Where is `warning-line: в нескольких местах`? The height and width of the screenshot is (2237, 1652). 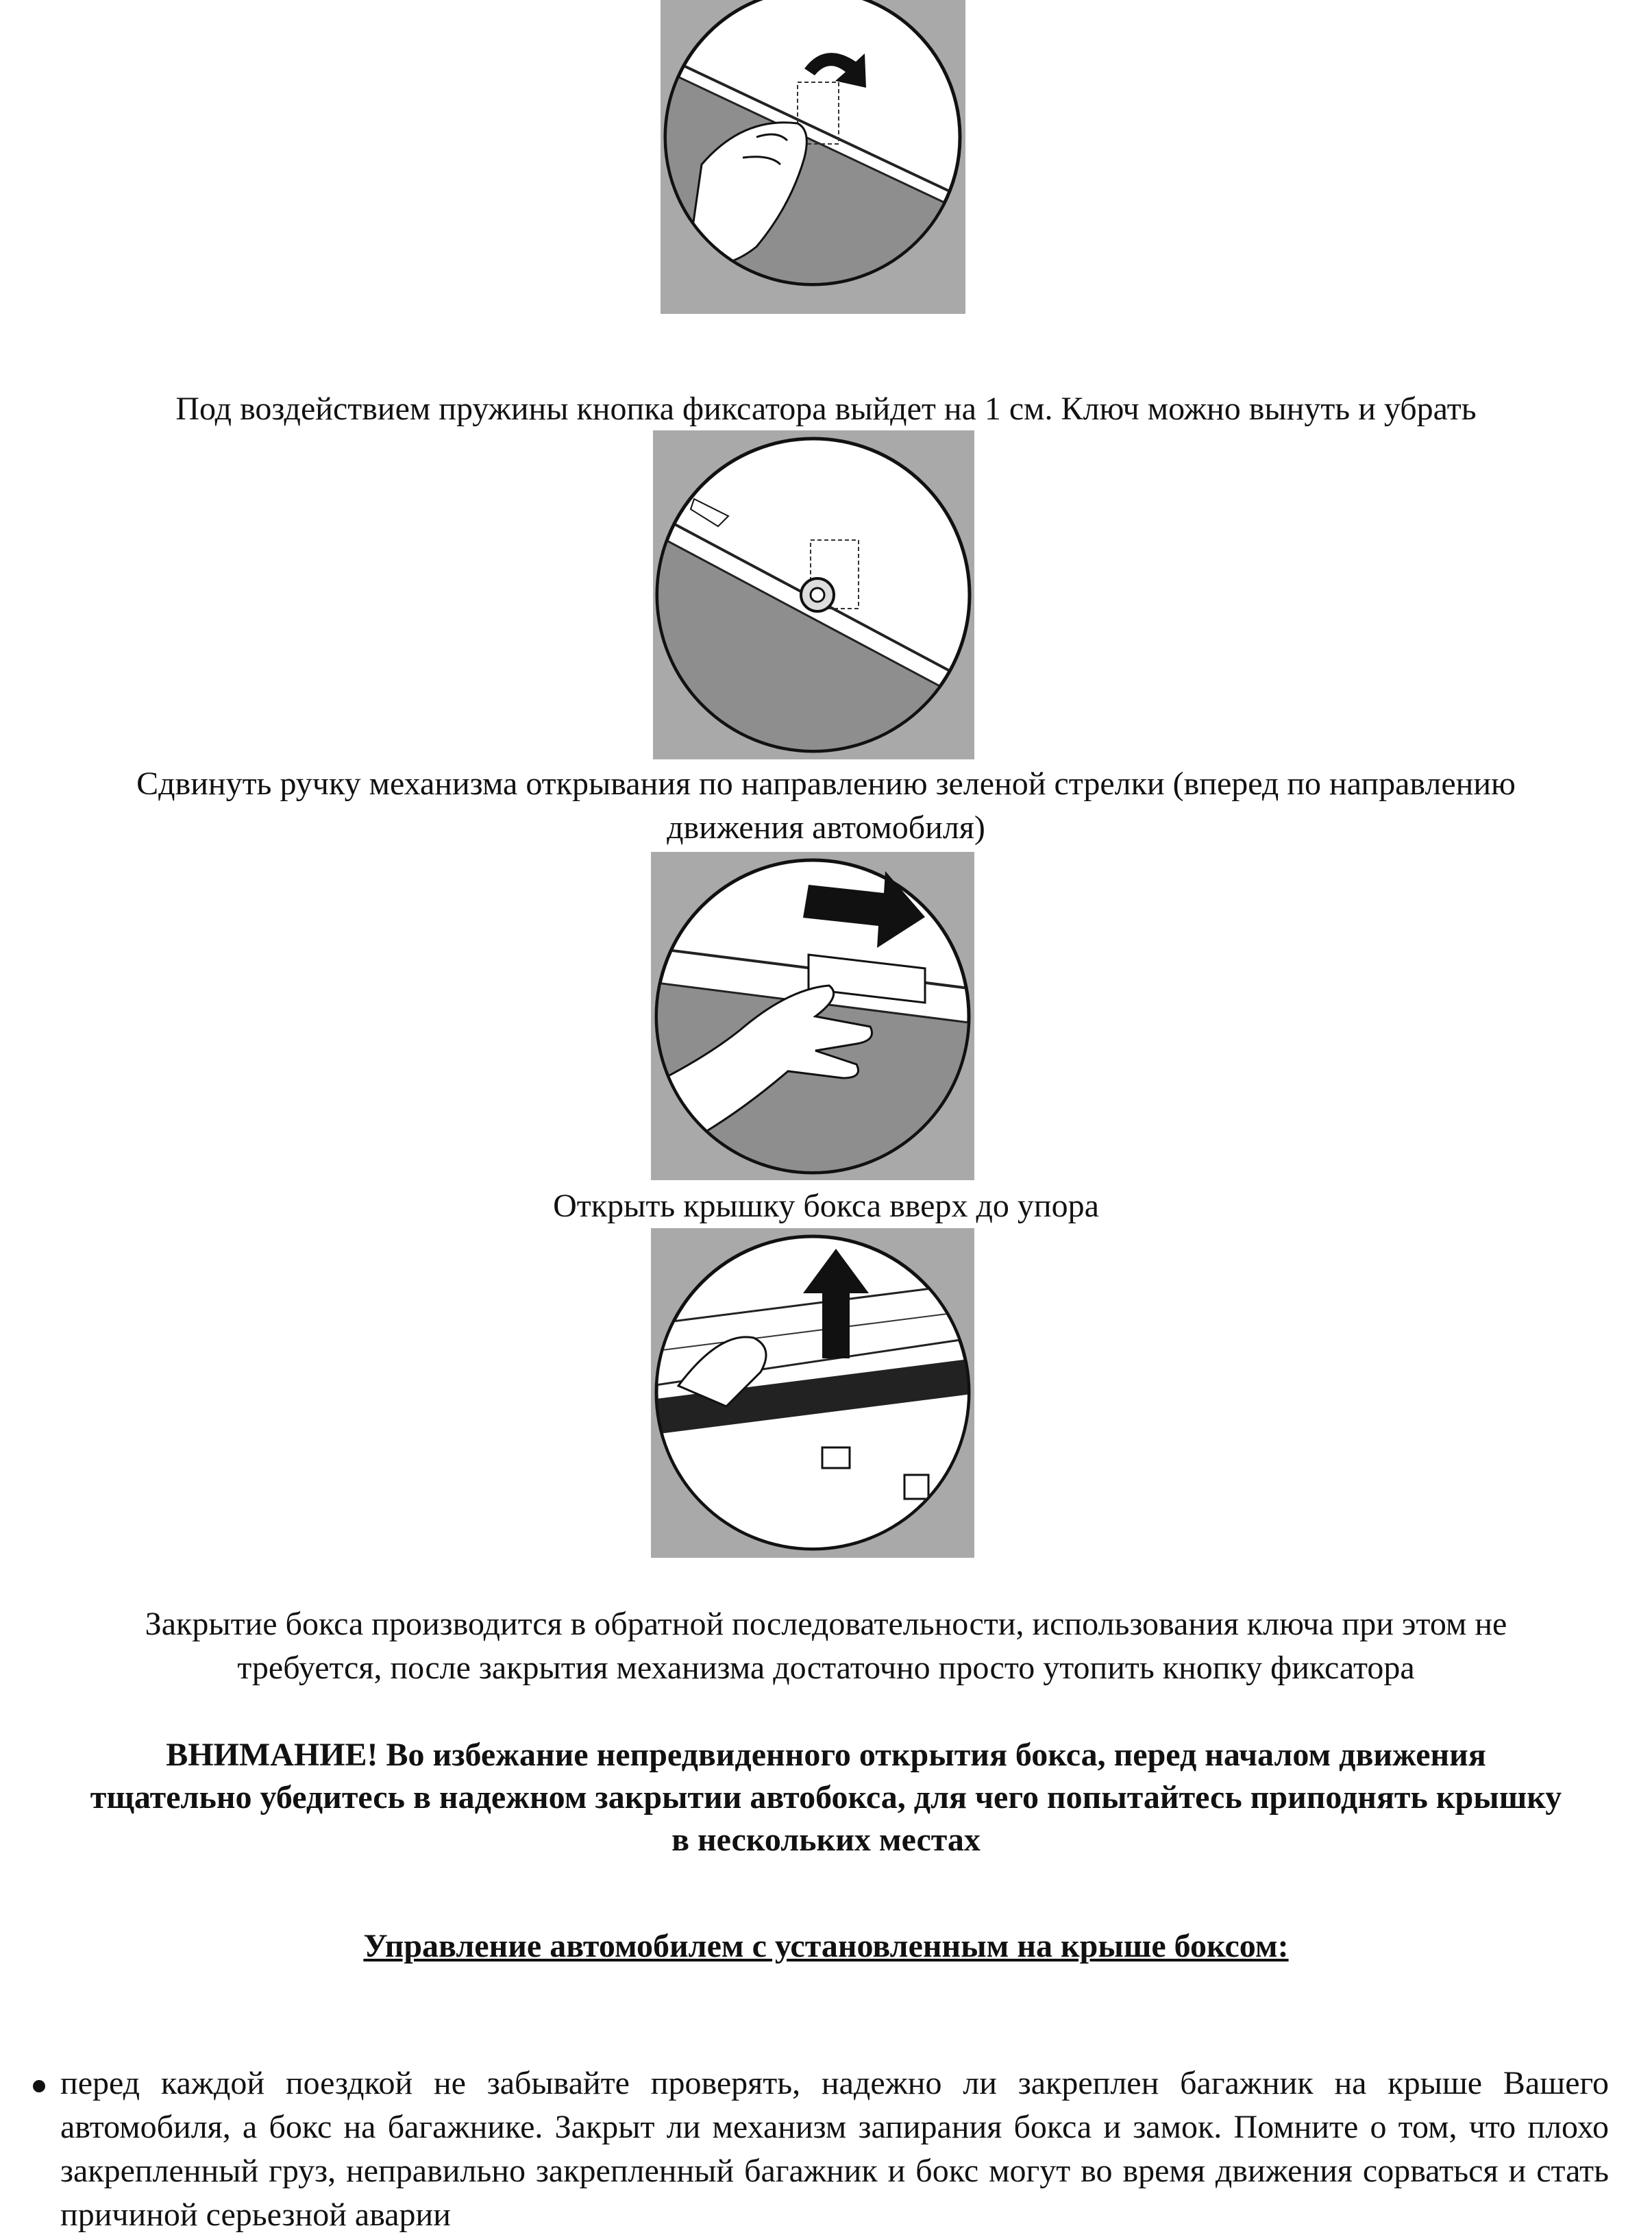 warning-line: в нескольких местах is located at coordinates (826, 1840).